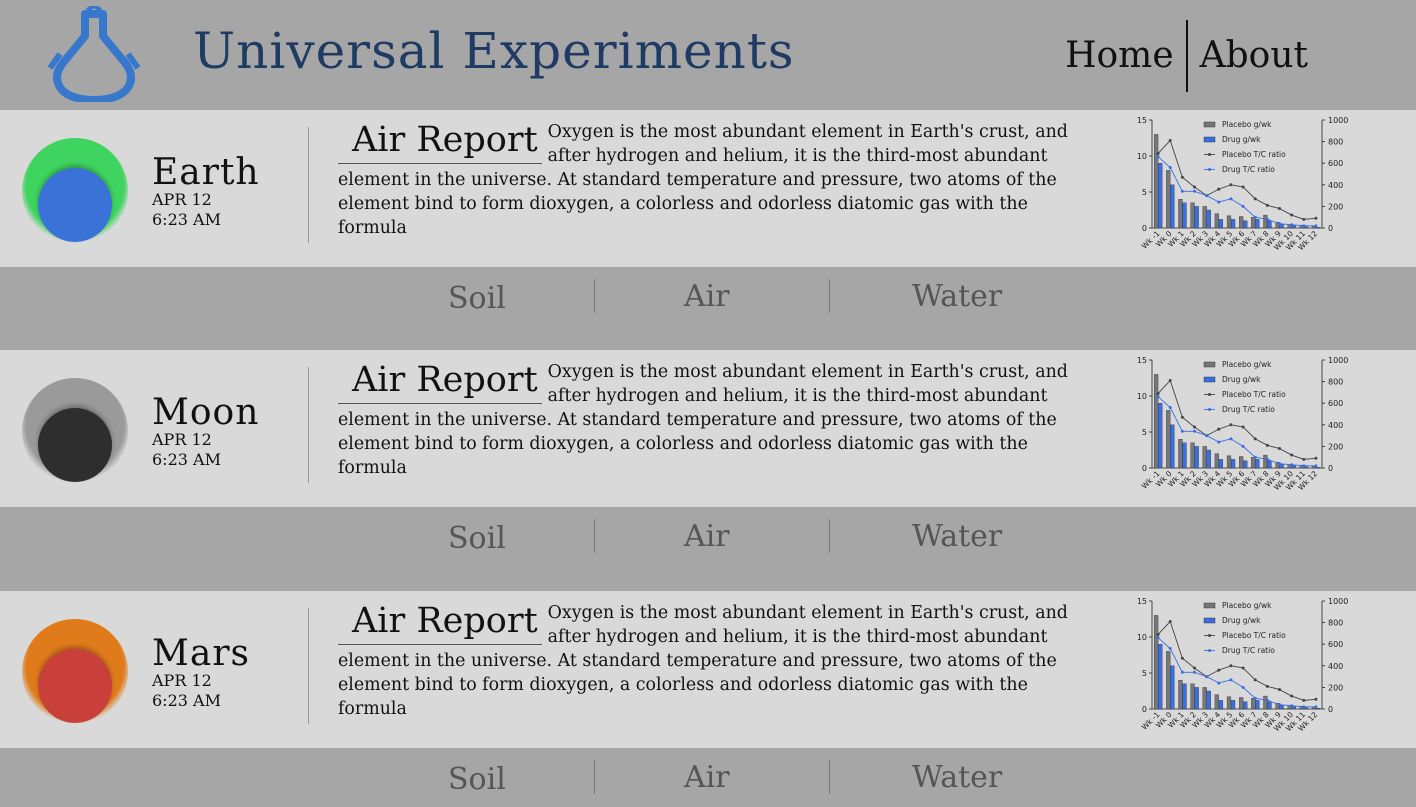  Describe the element at coordinates (182, 199) in the screenshot. I see `report-date: APR 12` at that location.